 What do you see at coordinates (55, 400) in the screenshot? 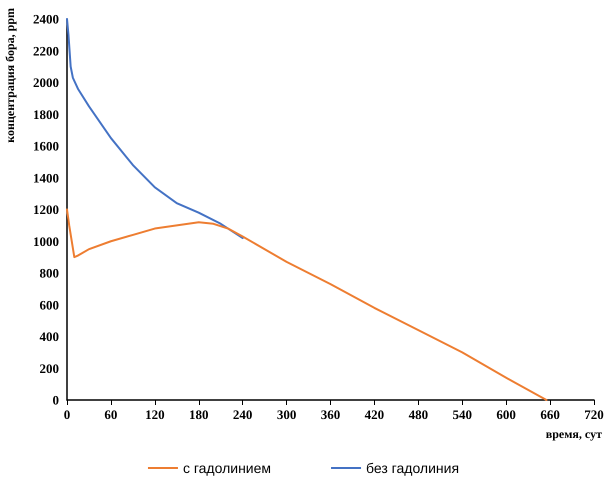
I see `y-tick-label: 0` at bounding box center [55, 400].